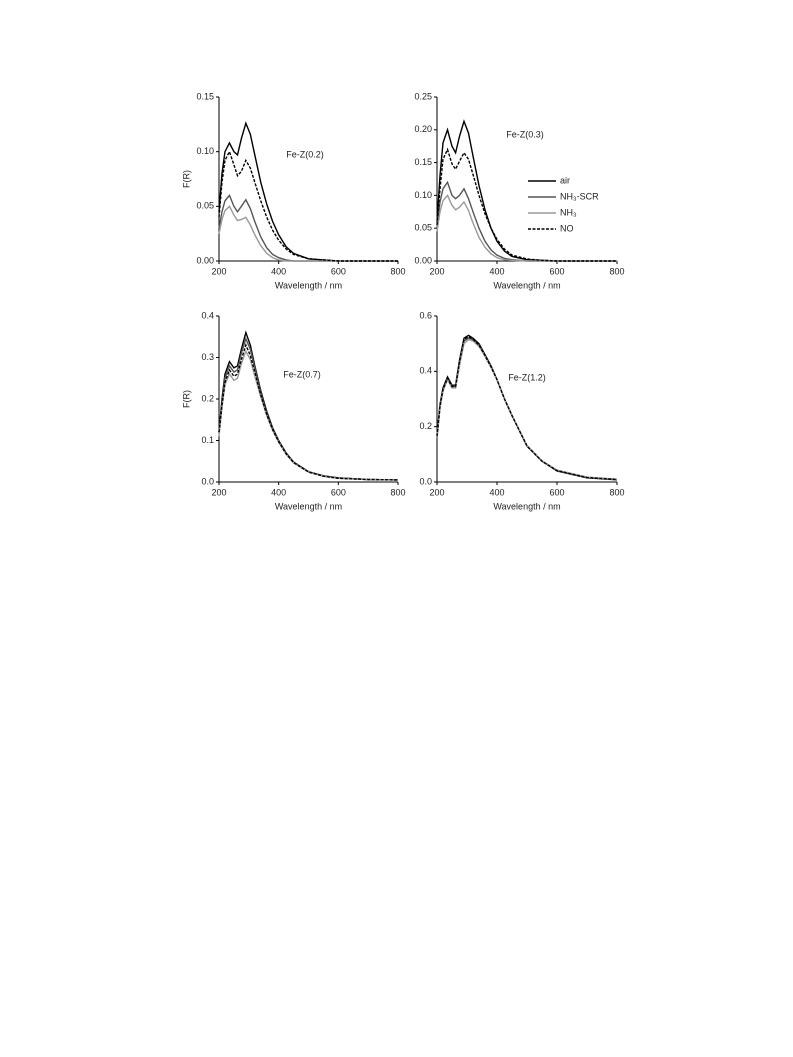  What do you see at coordinates (207, 440) in the screenshot?
I see `y-tick-label: 0.1` at bounding box center [207, 440].